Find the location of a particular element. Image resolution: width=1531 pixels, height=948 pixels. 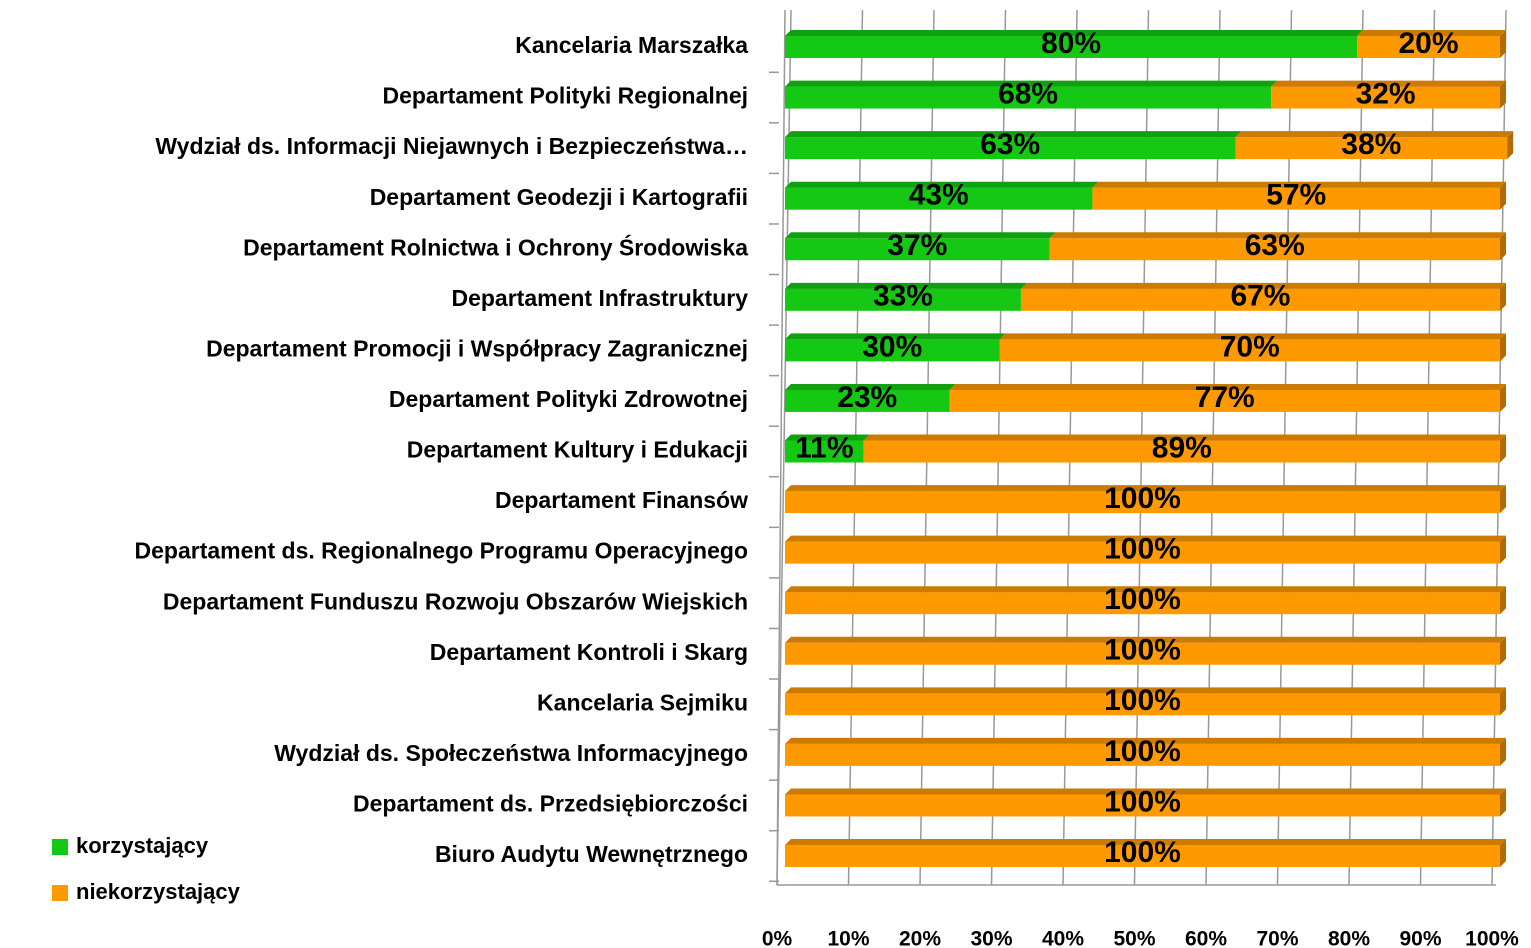

x-tick-label: 60% is located at coordinates (1206, 938).